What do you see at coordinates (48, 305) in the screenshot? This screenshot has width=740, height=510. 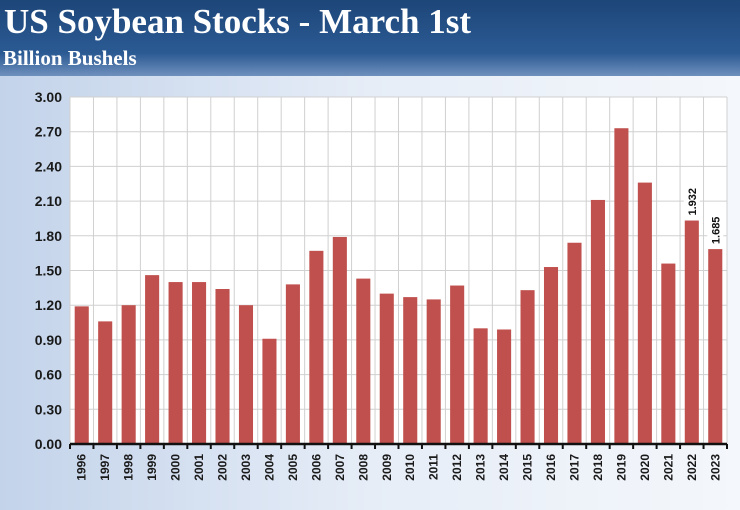 I see `y-tick-label: 1.20` at bounding box center [48, 305].